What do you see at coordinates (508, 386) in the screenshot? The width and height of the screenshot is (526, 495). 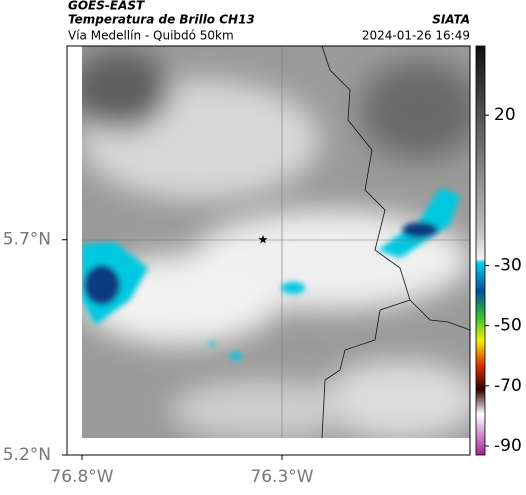 I see `colorbar-tick-label: -70` at bounding box center [508, 386].